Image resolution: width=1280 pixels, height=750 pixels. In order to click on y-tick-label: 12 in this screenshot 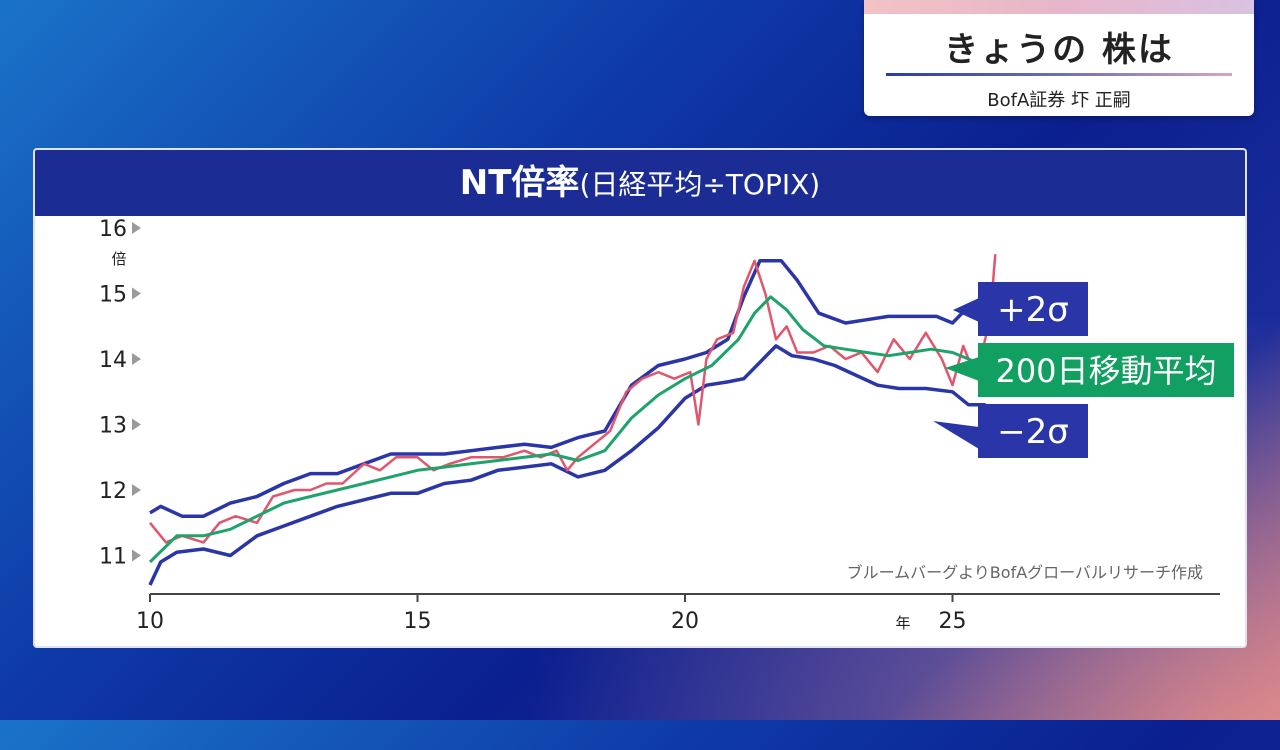, I will do `click(113, 491)`.